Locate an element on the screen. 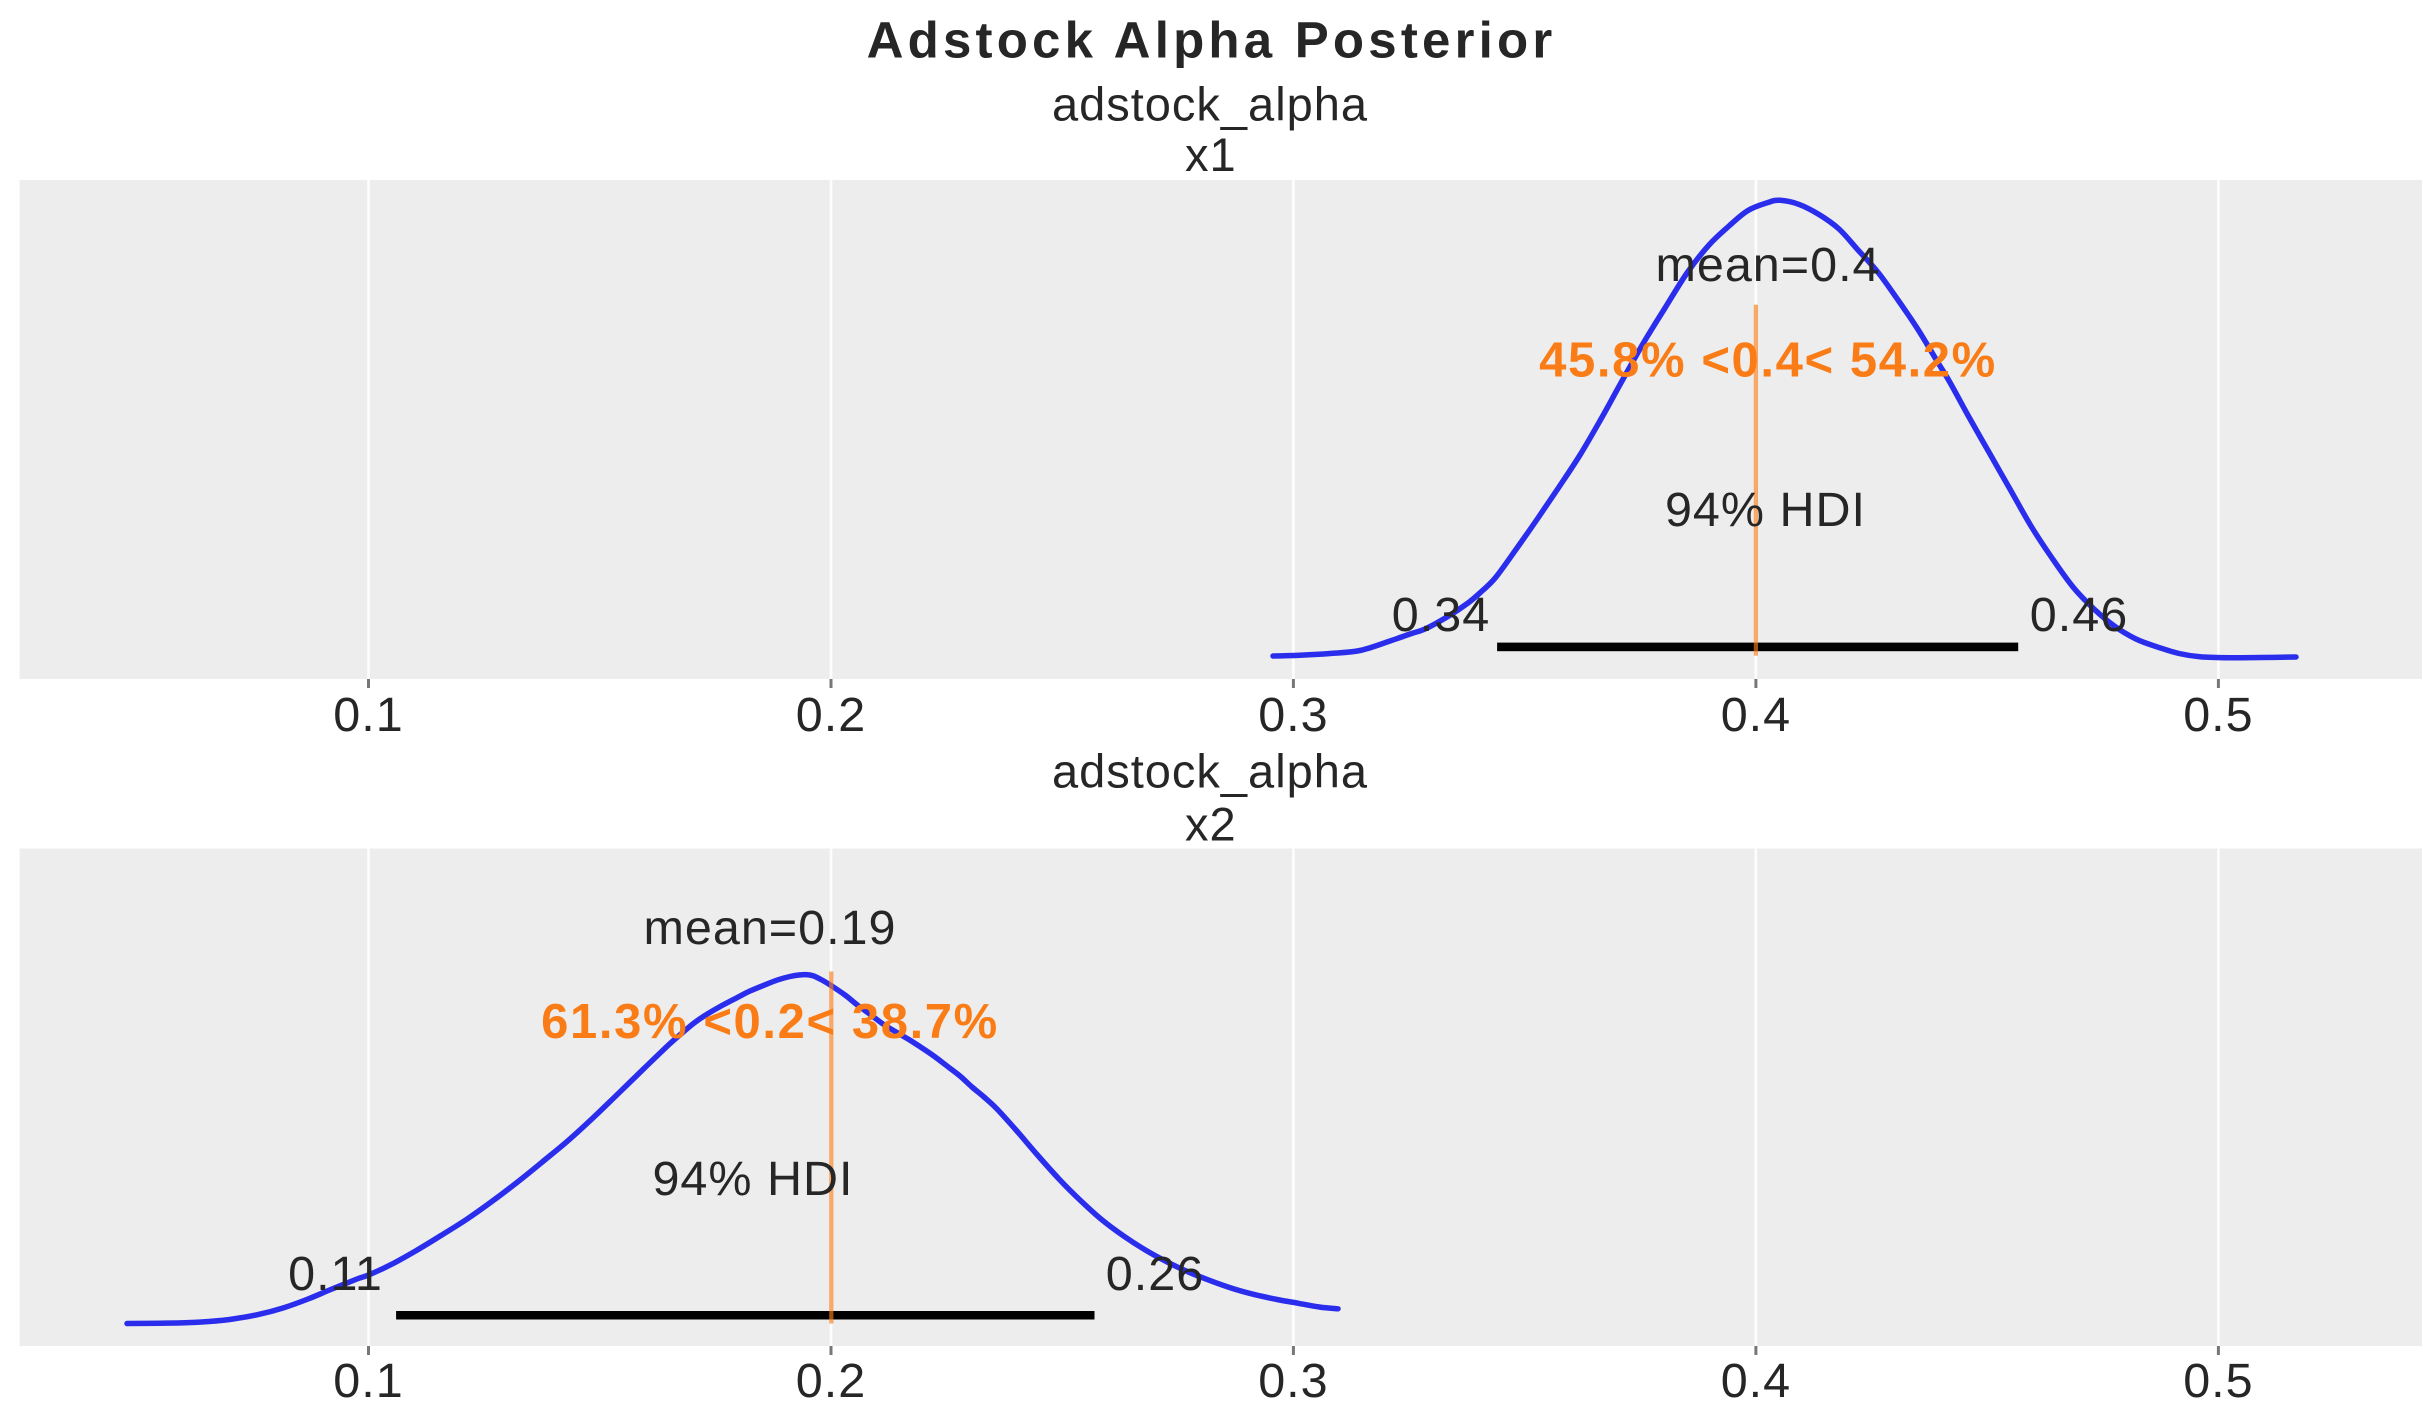 This screenshot has width=2423, height=1423. svg-text: x1 is located at coordinates (1211, 154).